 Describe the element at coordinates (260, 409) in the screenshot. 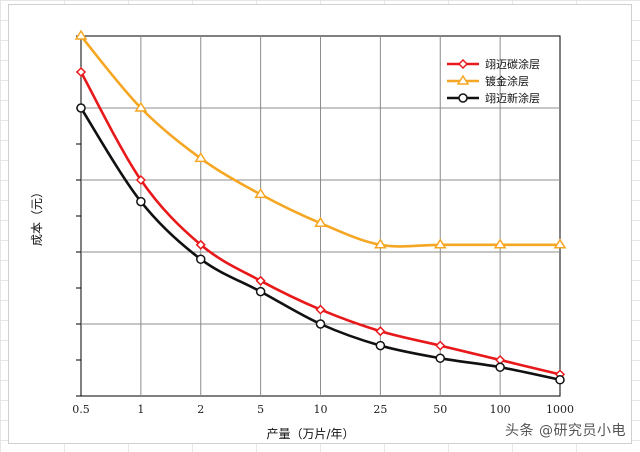

I see `x-tick-label: 5` at that location.